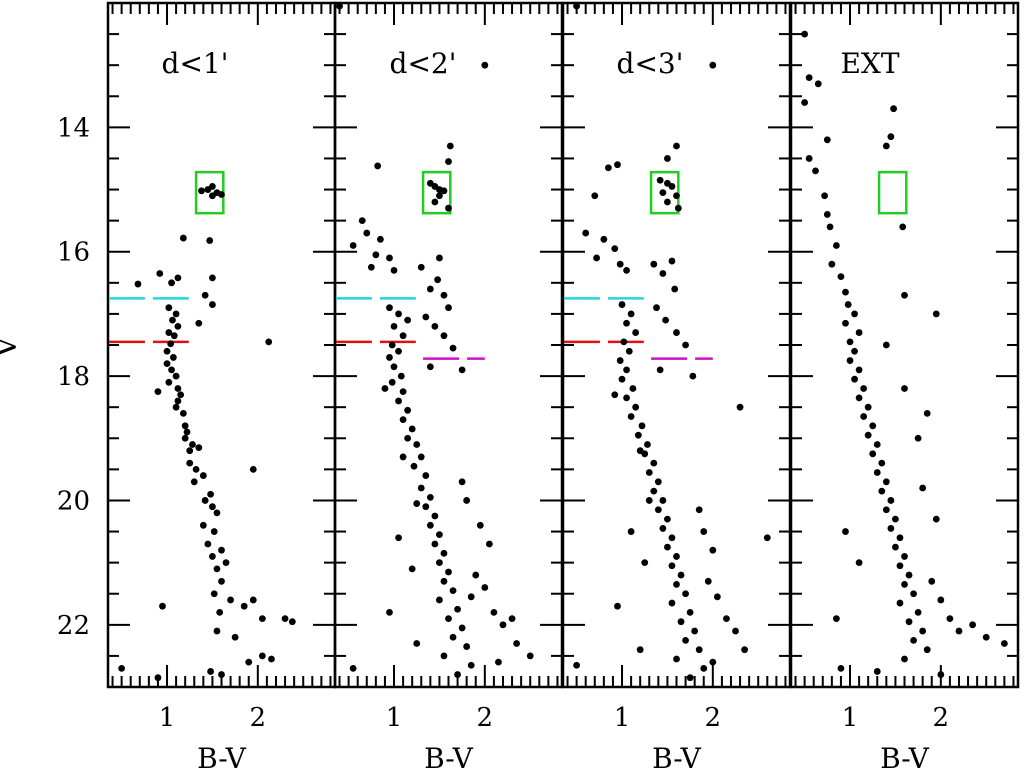 The height and width of the screenshot is (779, 1024). I want to click on y-tick-label: 20, so click(73, 501).